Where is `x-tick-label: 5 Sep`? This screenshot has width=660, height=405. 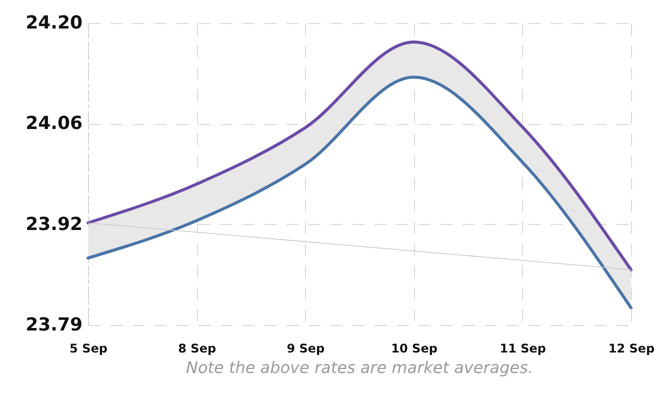 x-tick-label: 5 Sep is located at coordinates (89, 349).